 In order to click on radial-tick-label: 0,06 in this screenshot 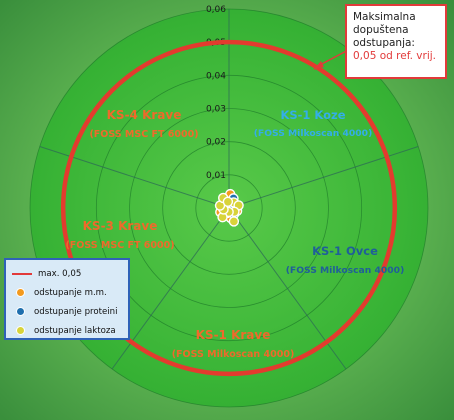, I will do `click(216, 10)`.